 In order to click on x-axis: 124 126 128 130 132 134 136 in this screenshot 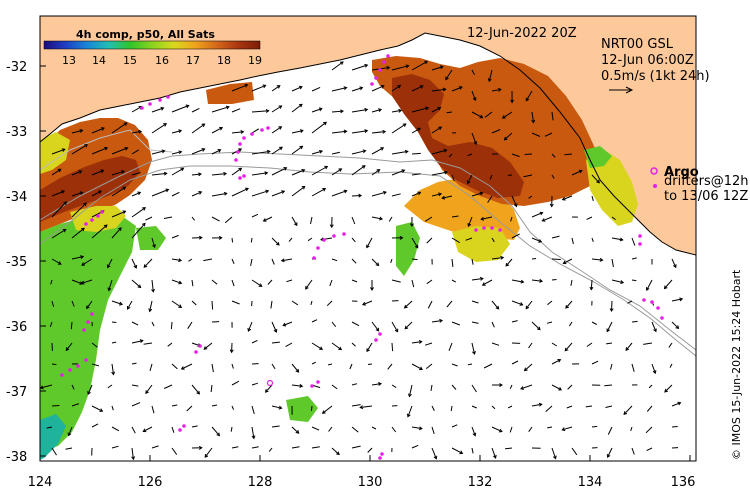, I will do `click(361, 472)`.